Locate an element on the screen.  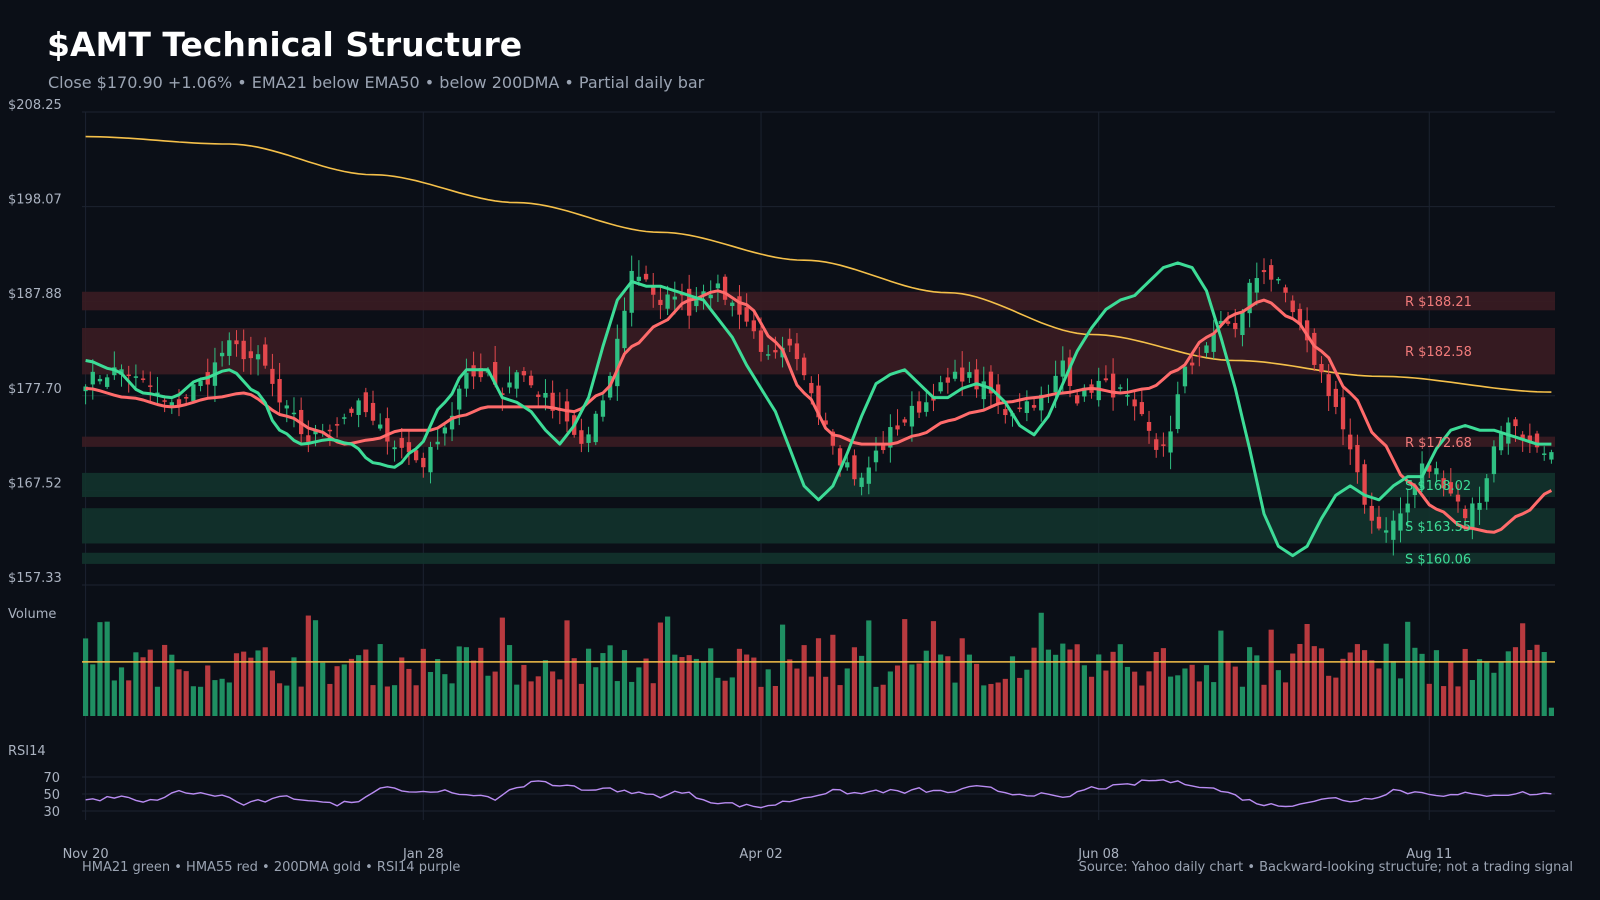
chart-title: $AMT Technical Structure is located at coordinates (284, 44).